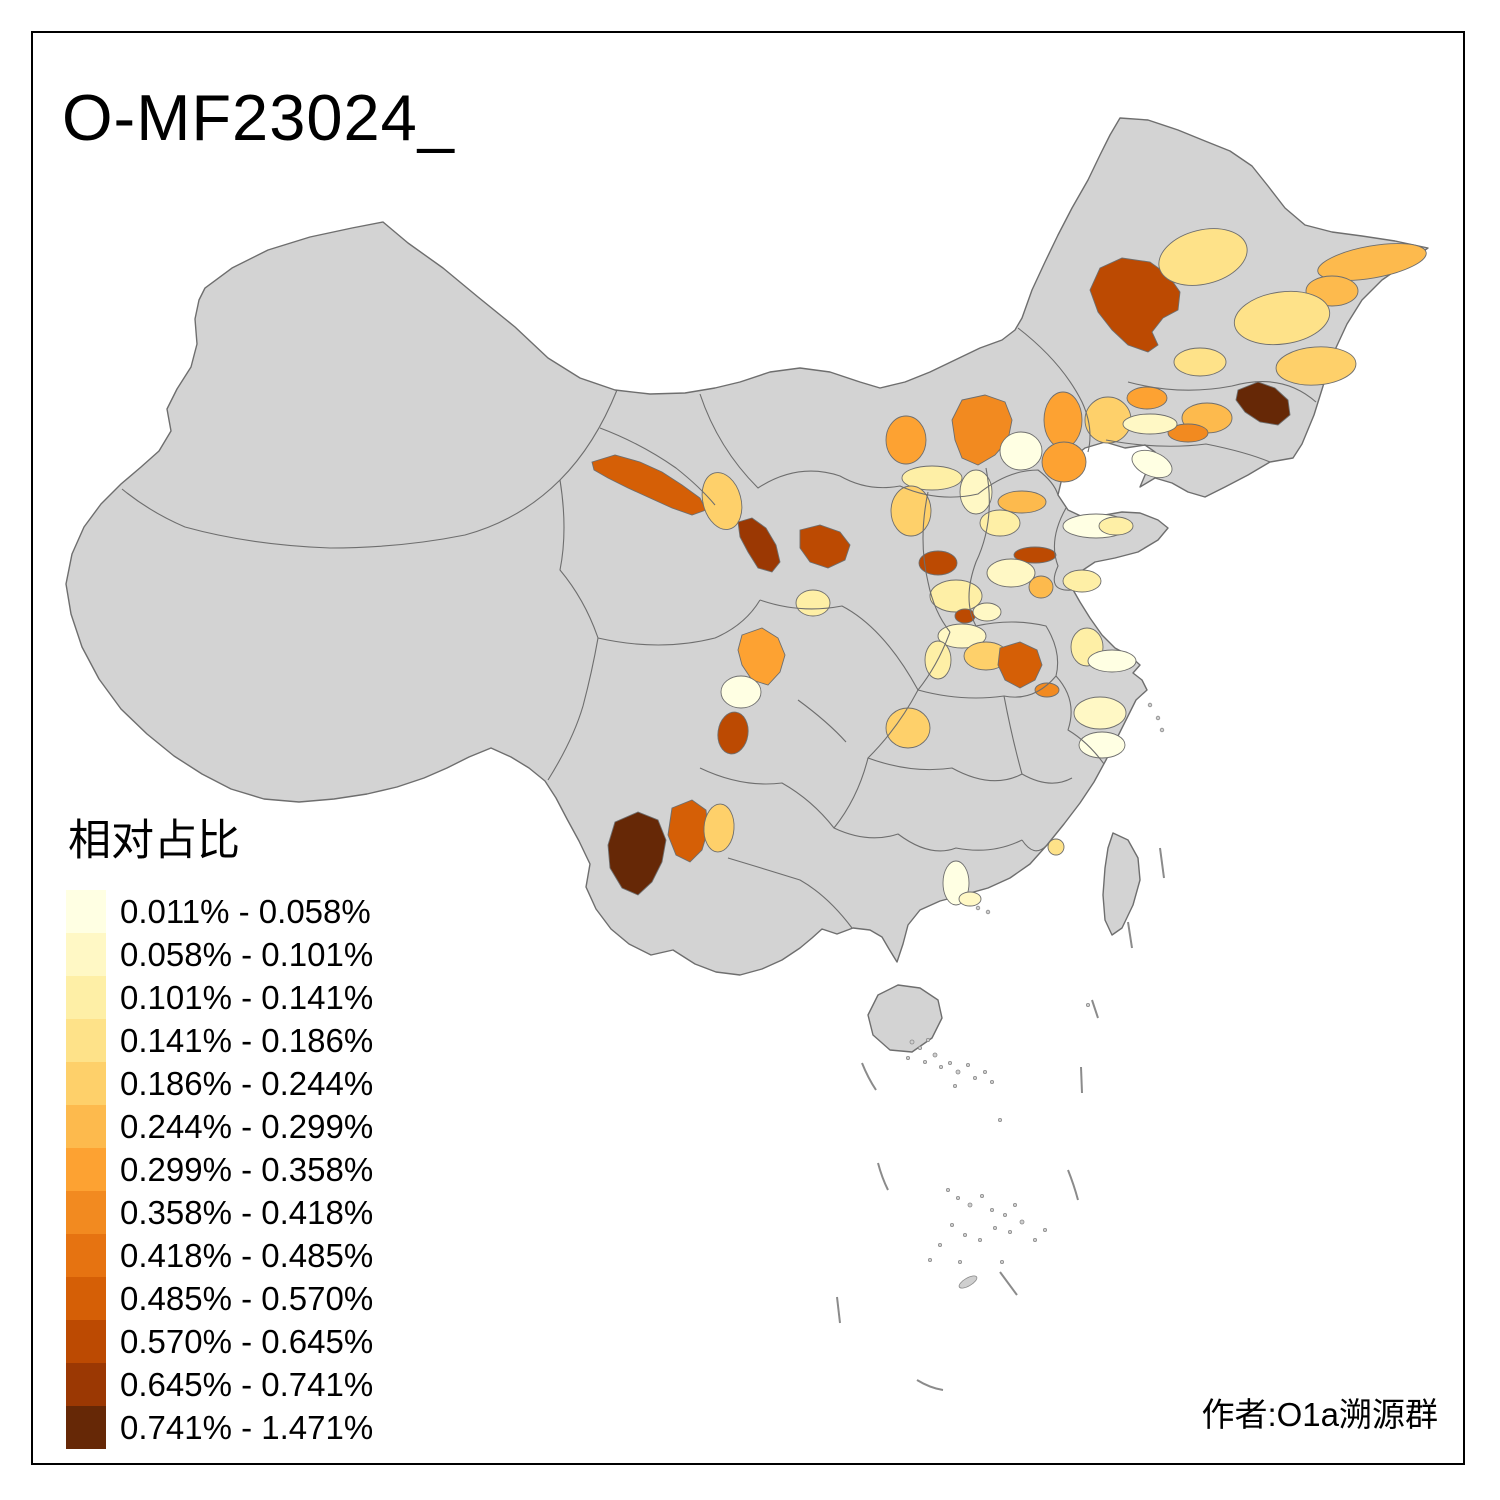  I want to click on legend-row: 0.358% - 0.418%, so click(219, 1212).